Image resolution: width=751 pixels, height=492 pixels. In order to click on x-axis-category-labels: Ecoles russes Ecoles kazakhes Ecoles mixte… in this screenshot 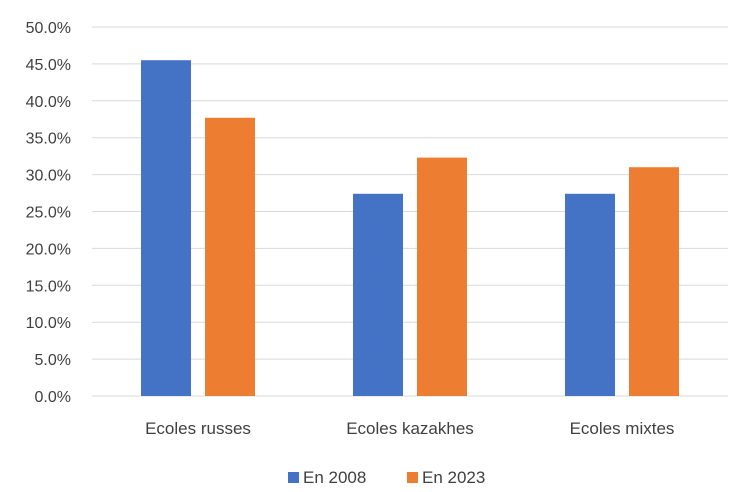, I will do `click(409, 428)`.